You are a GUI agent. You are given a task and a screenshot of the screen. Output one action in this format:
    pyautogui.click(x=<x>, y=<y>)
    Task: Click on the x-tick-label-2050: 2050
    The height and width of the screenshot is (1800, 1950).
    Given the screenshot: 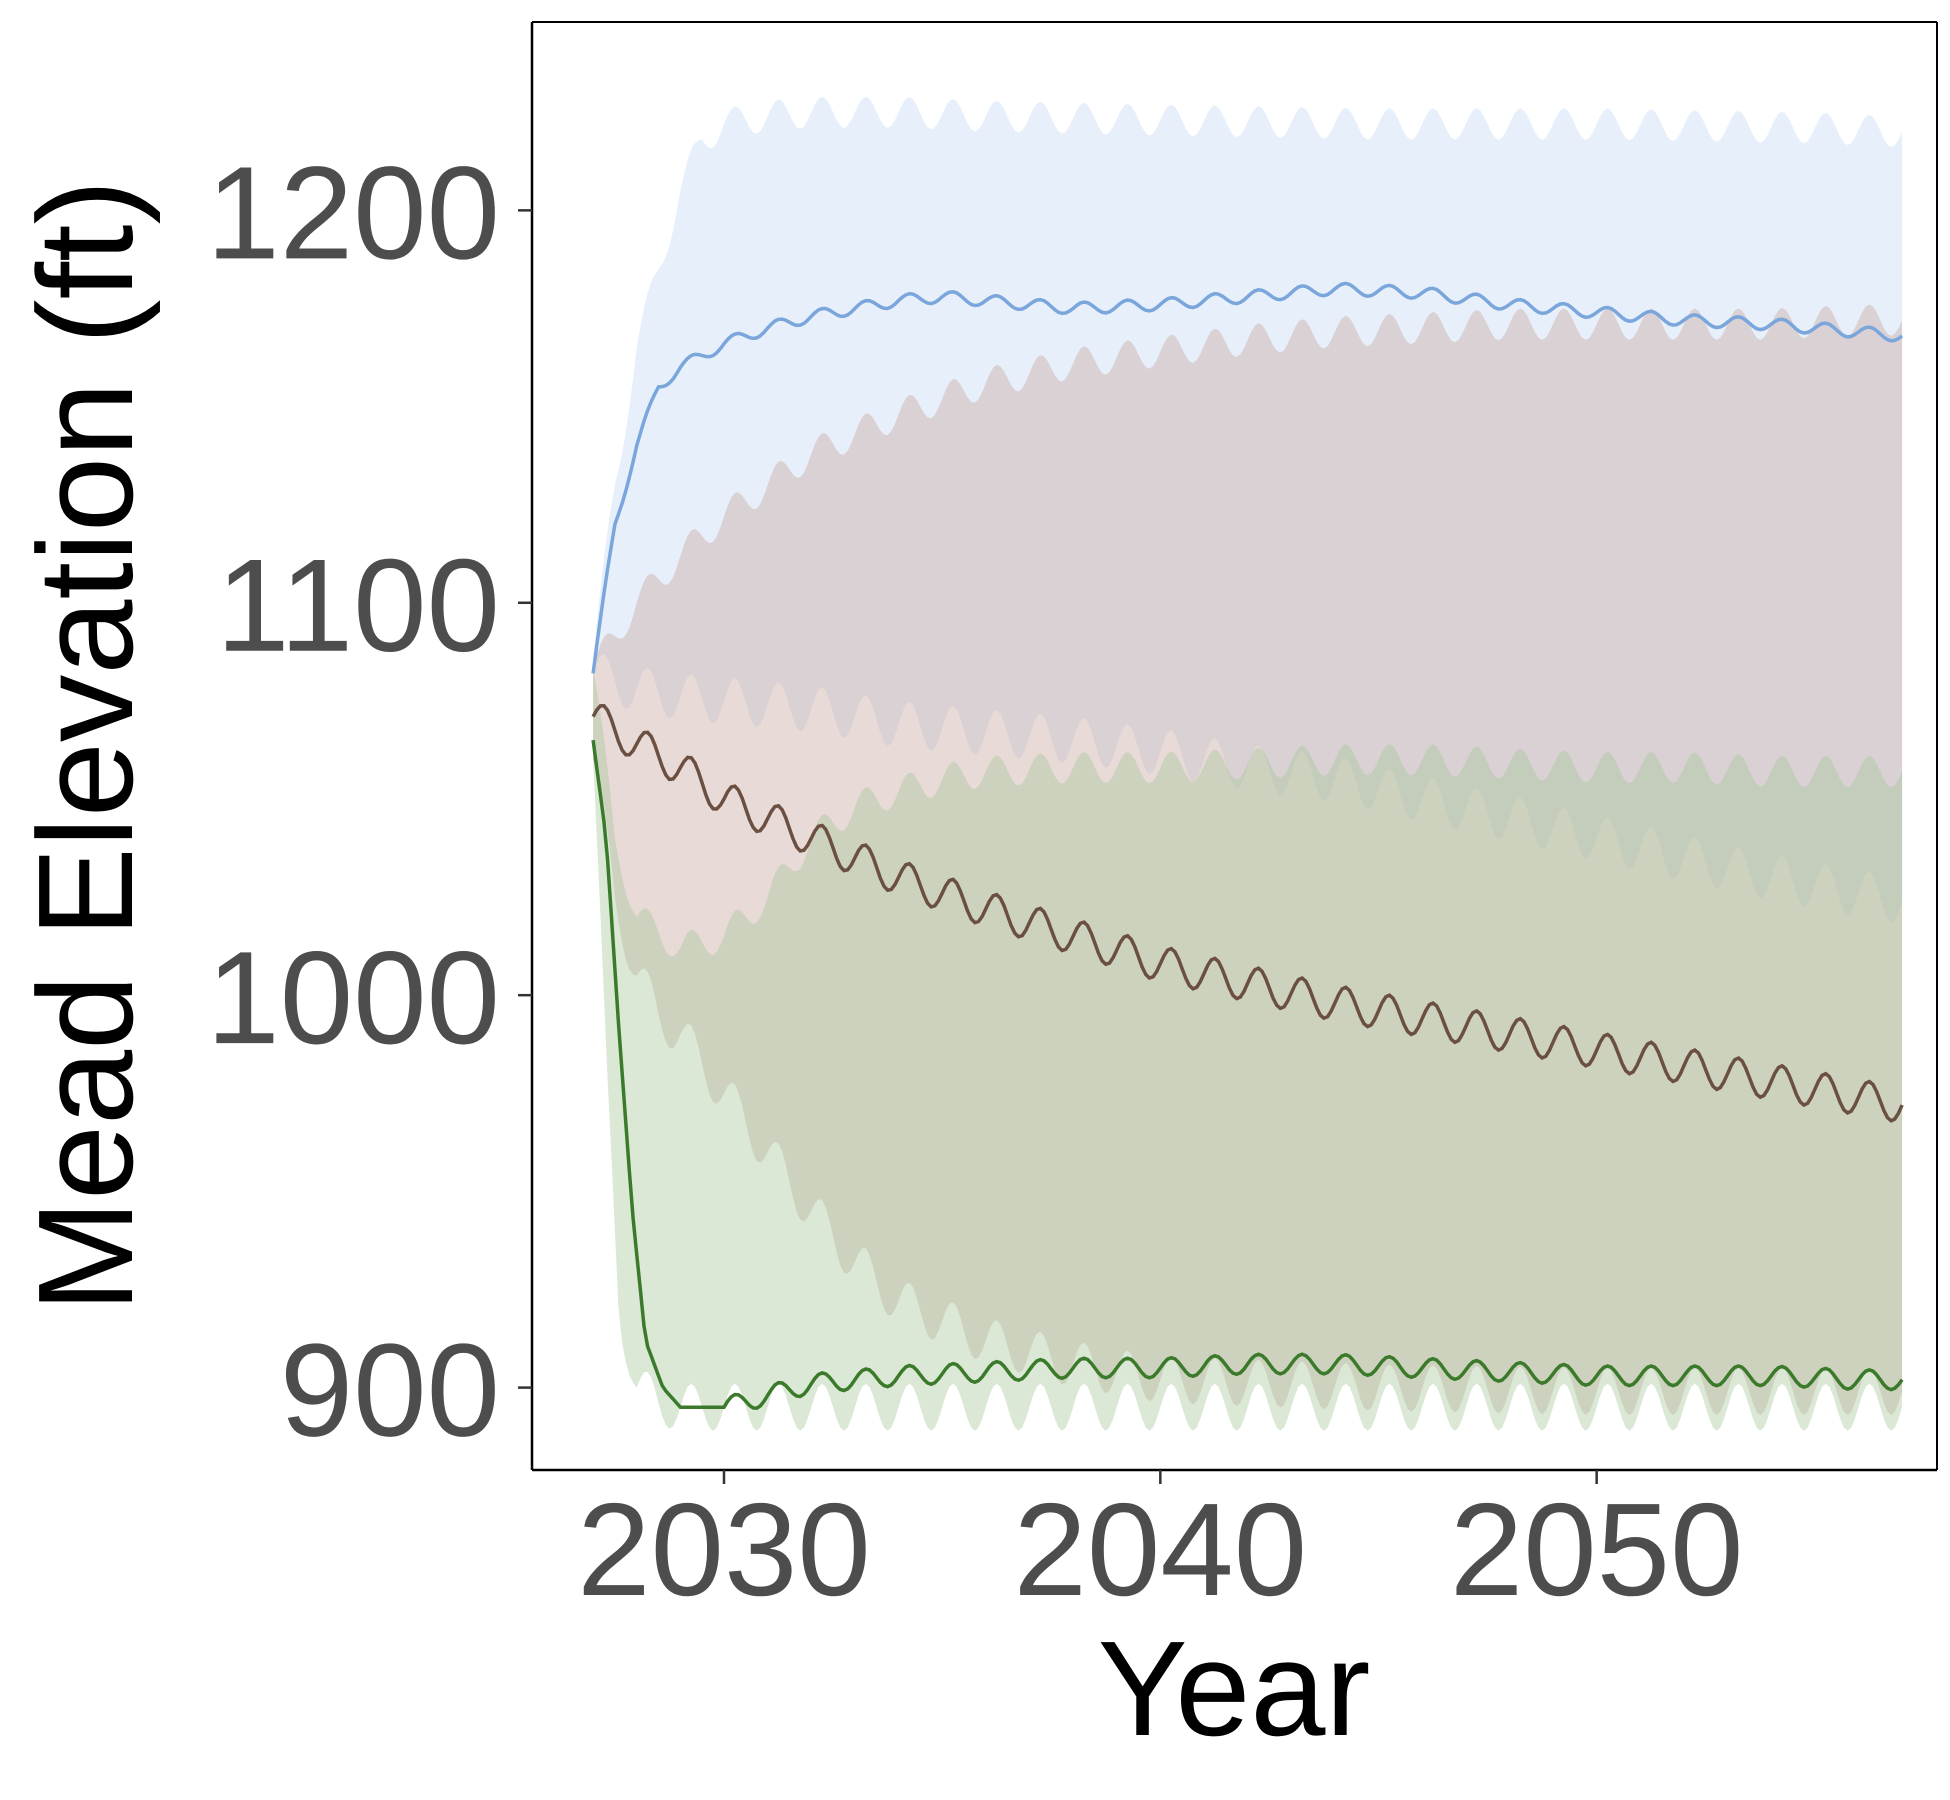 What is the action you would take?
    pyautogui.click(x=1597, y=1549)
    